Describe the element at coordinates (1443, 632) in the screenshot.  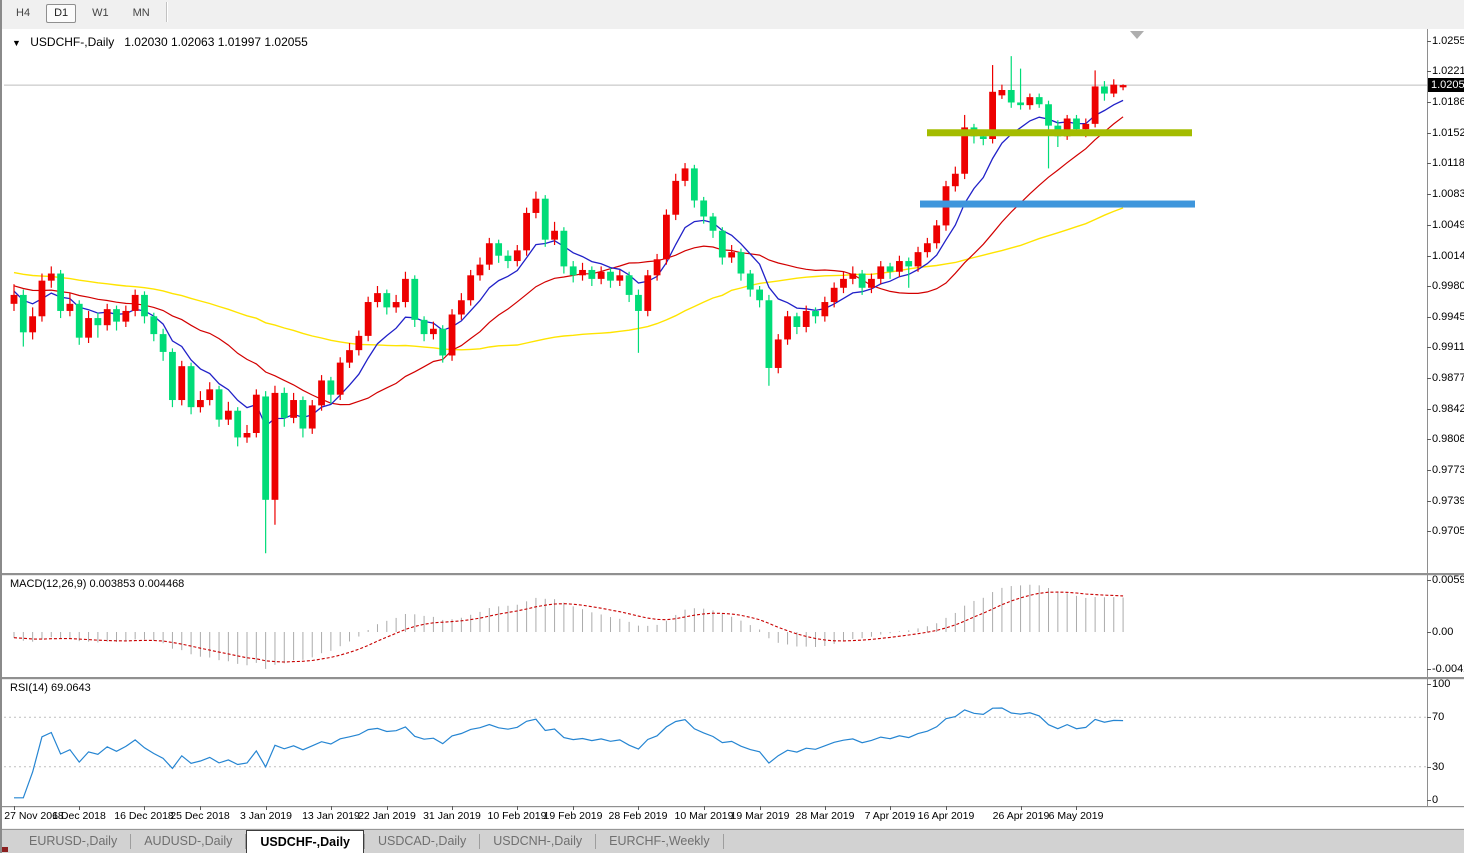
I see `macd-axis-label: 0.00` at that location.